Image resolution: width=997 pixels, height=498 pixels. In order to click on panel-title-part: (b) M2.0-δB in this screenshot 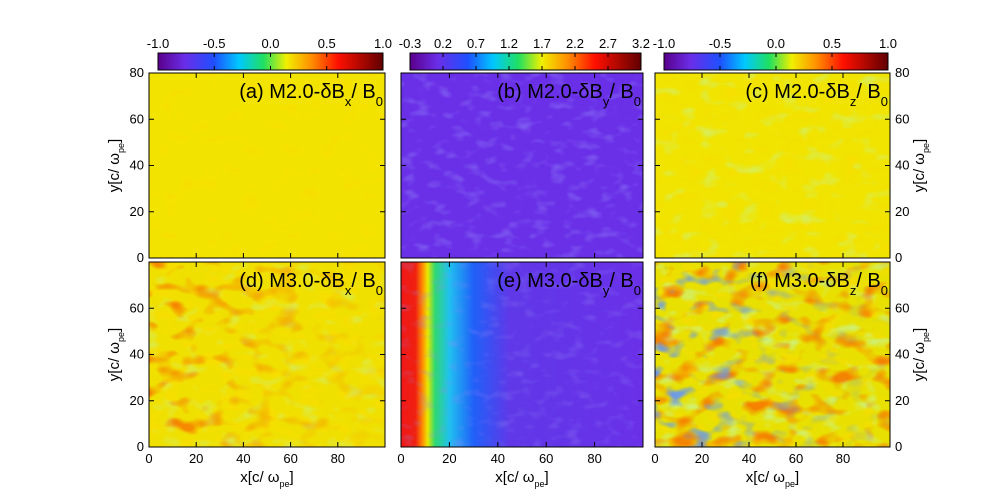, I will do `click(550, 92)`.